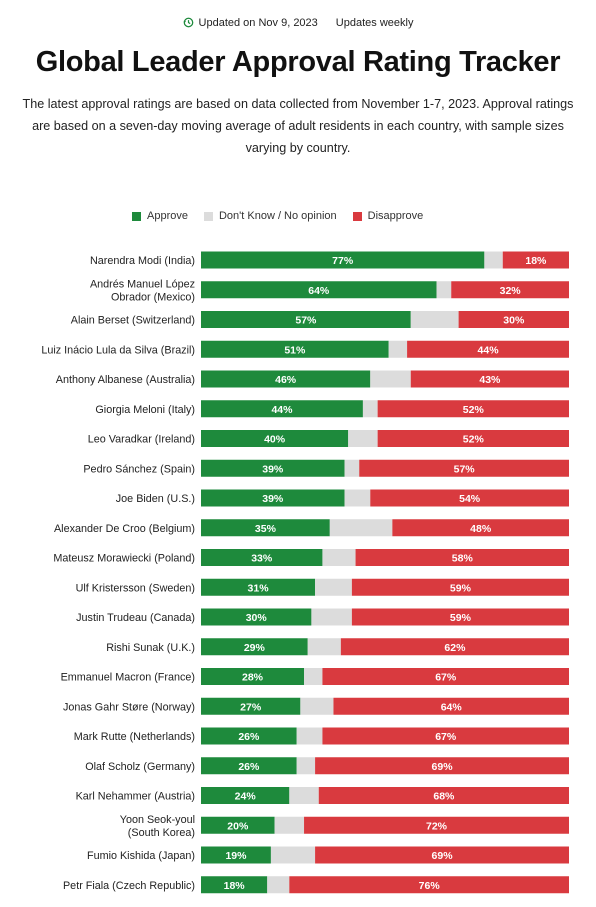 This screenshot has height=907, width=596. What do you see at coordinates (150, 648) in the screenshot?
I see `category-label: Rishi Sunak (U.K.)` at bounding box center [150, 648].